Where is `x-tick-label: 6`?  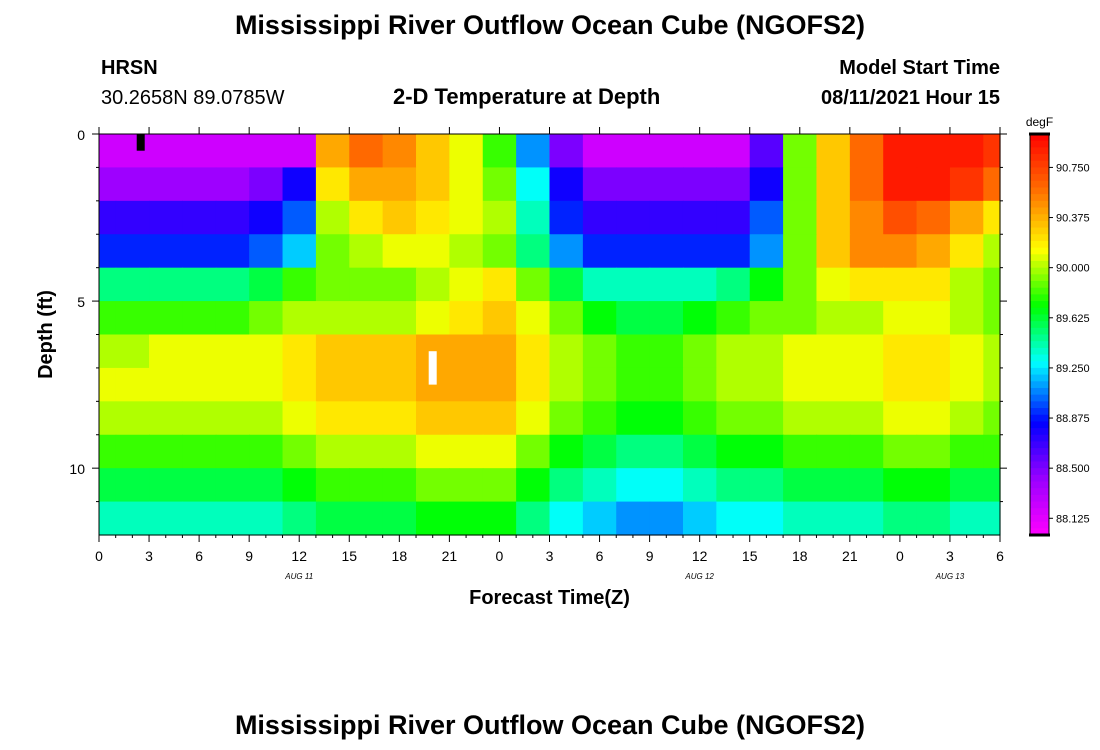 x-tick-label: 6 is located at coordinates (1000, 556).